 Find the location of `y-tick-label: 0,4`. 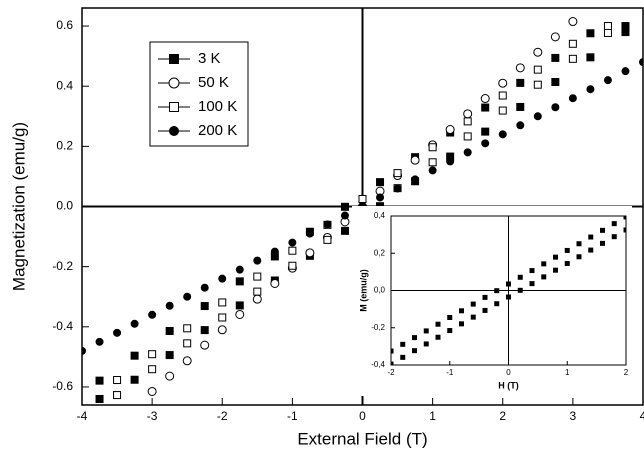

y-tick-label: 0,4 is located at coordinates (380, 215).